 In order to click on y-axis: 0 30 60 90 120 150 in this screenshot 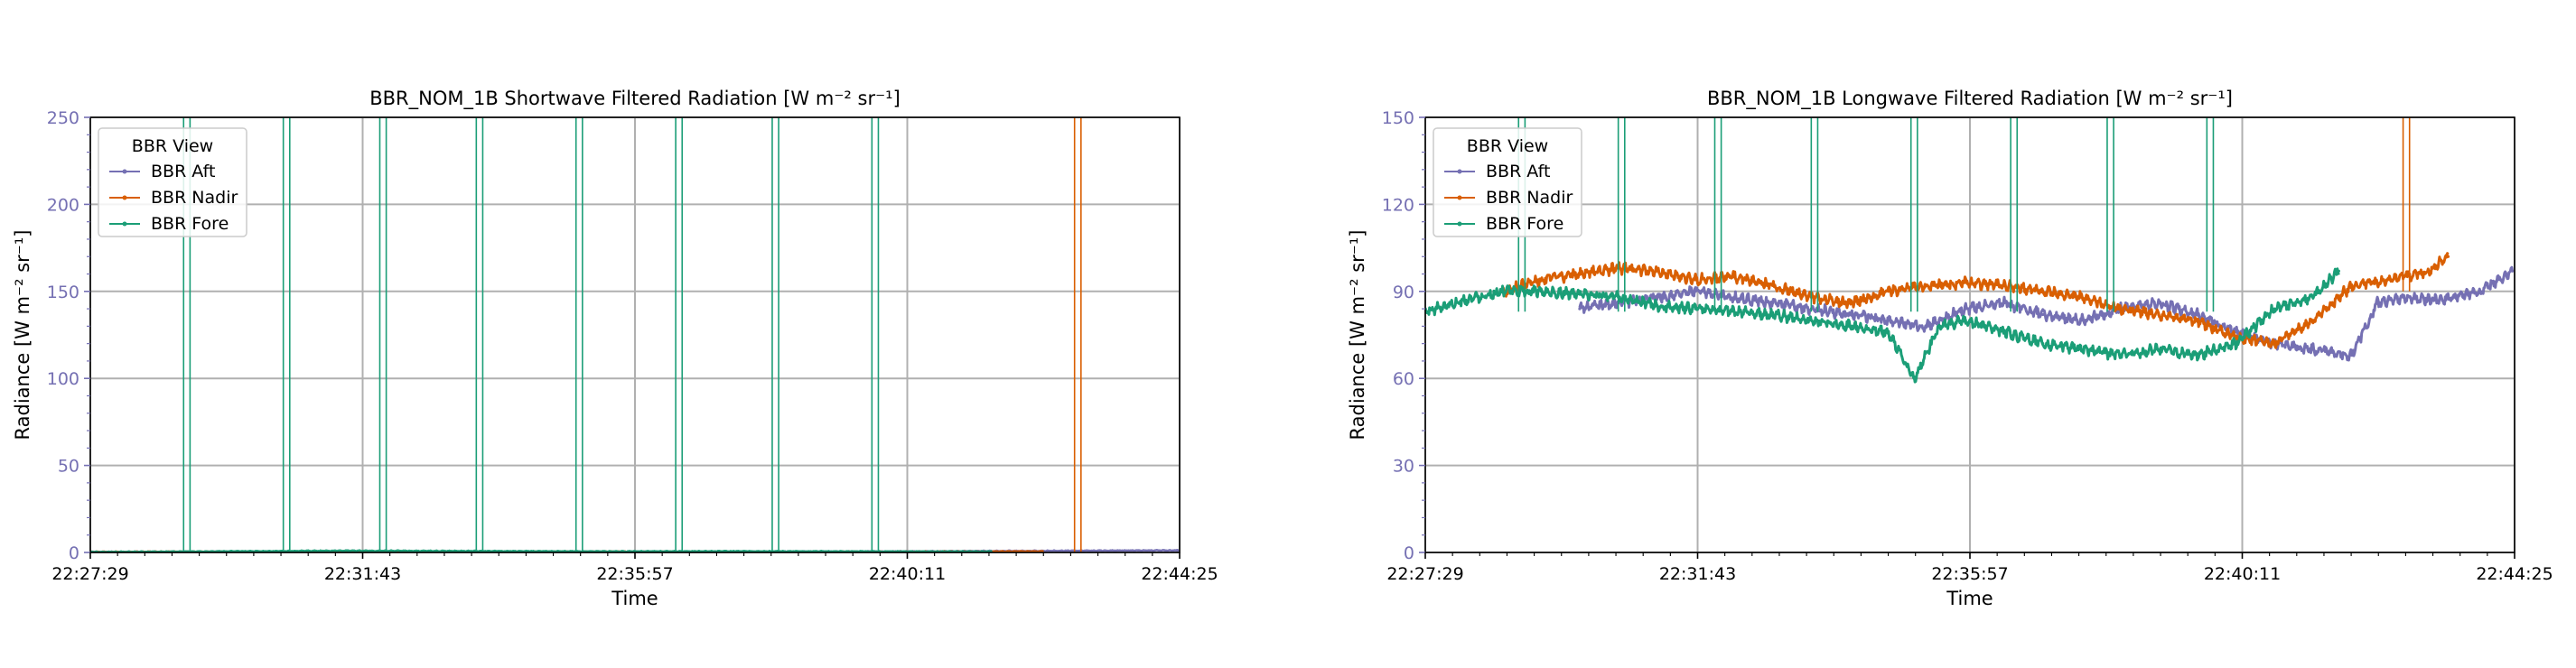, I will do `click(1403, 335)`.